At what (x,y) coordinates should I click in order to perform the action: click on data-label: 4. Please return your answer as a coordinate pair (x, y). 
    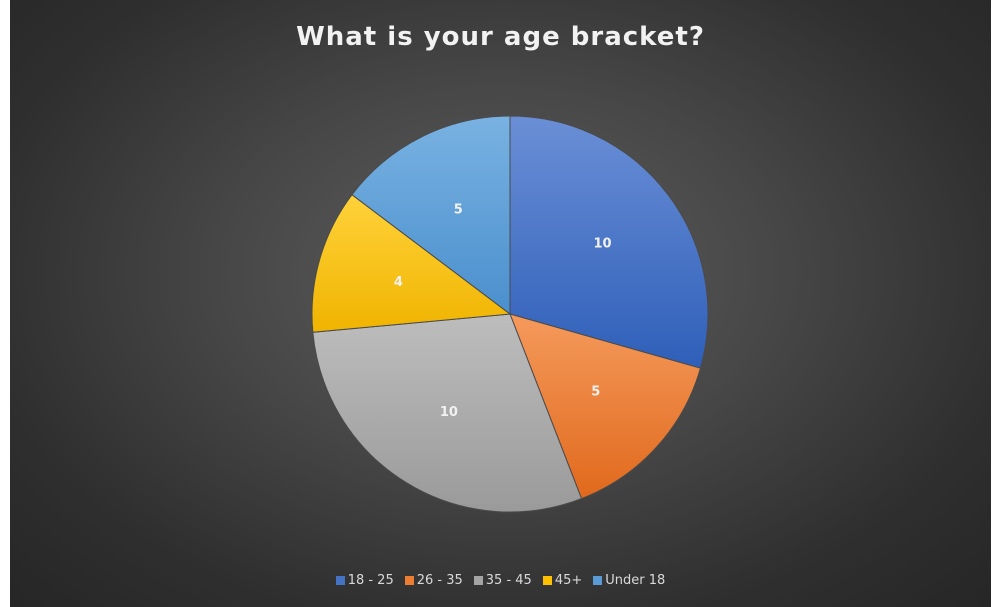
    Looking at the image, I should click on (398, 282).